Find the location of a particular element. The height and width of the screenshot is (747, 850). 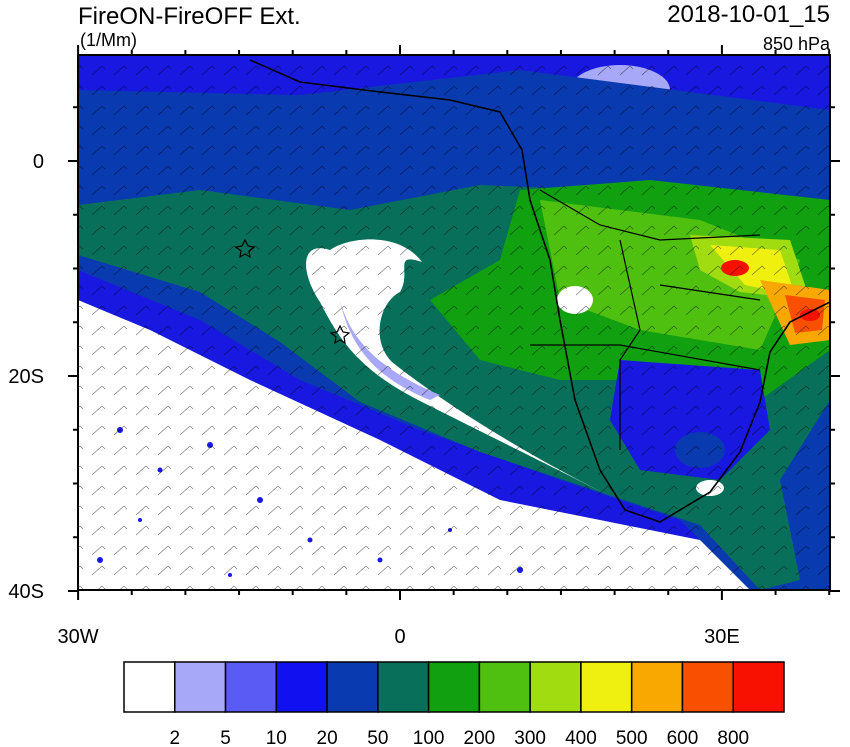

time: 2018-10-01_15 is located at coordinates (748, 14).